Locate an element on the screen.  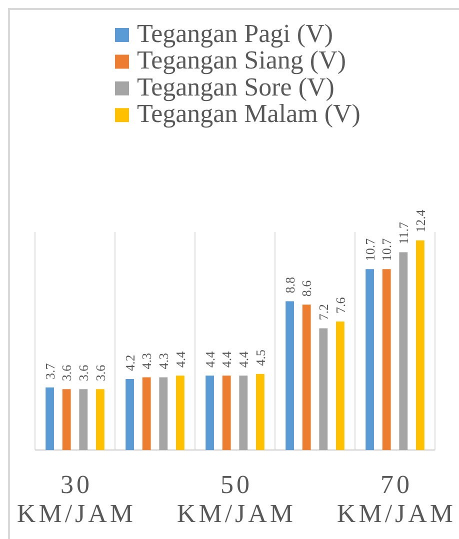
x-tick-label: 30 KM/JAM is located at coordinates (76, 499).